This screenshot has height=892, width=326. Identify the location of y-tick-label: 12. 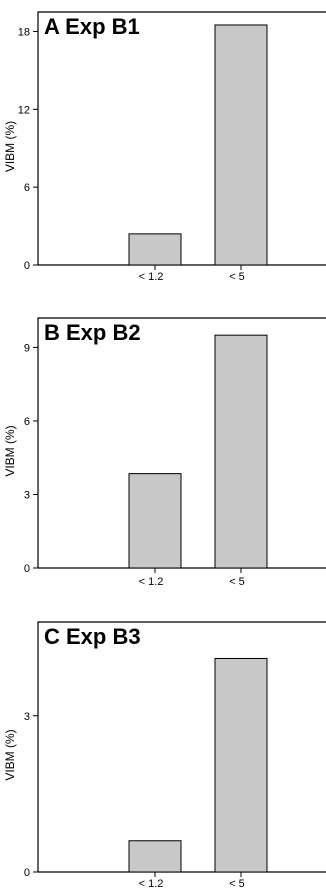
(24, 110).